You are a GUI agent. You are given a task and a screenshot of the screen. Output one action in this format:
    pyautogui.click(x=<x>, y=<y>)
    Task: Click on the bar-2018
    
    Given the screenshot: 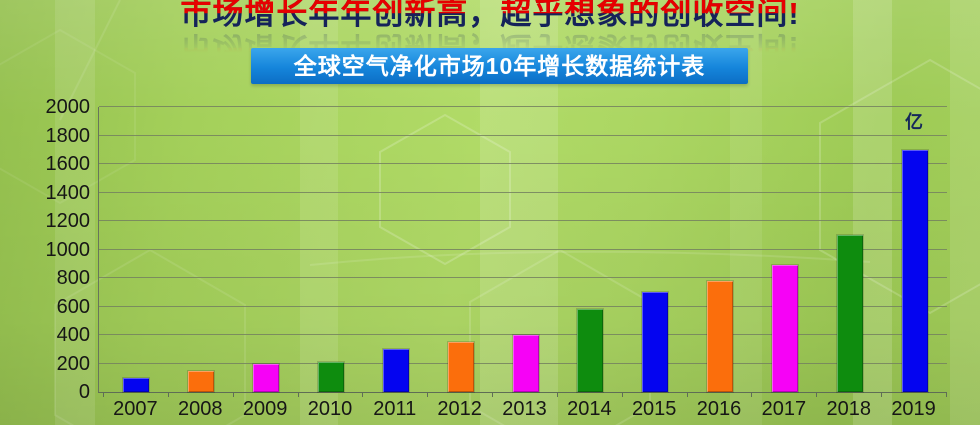 What is the action you would take?
    pyautogui.click(x=849, y=313)
    